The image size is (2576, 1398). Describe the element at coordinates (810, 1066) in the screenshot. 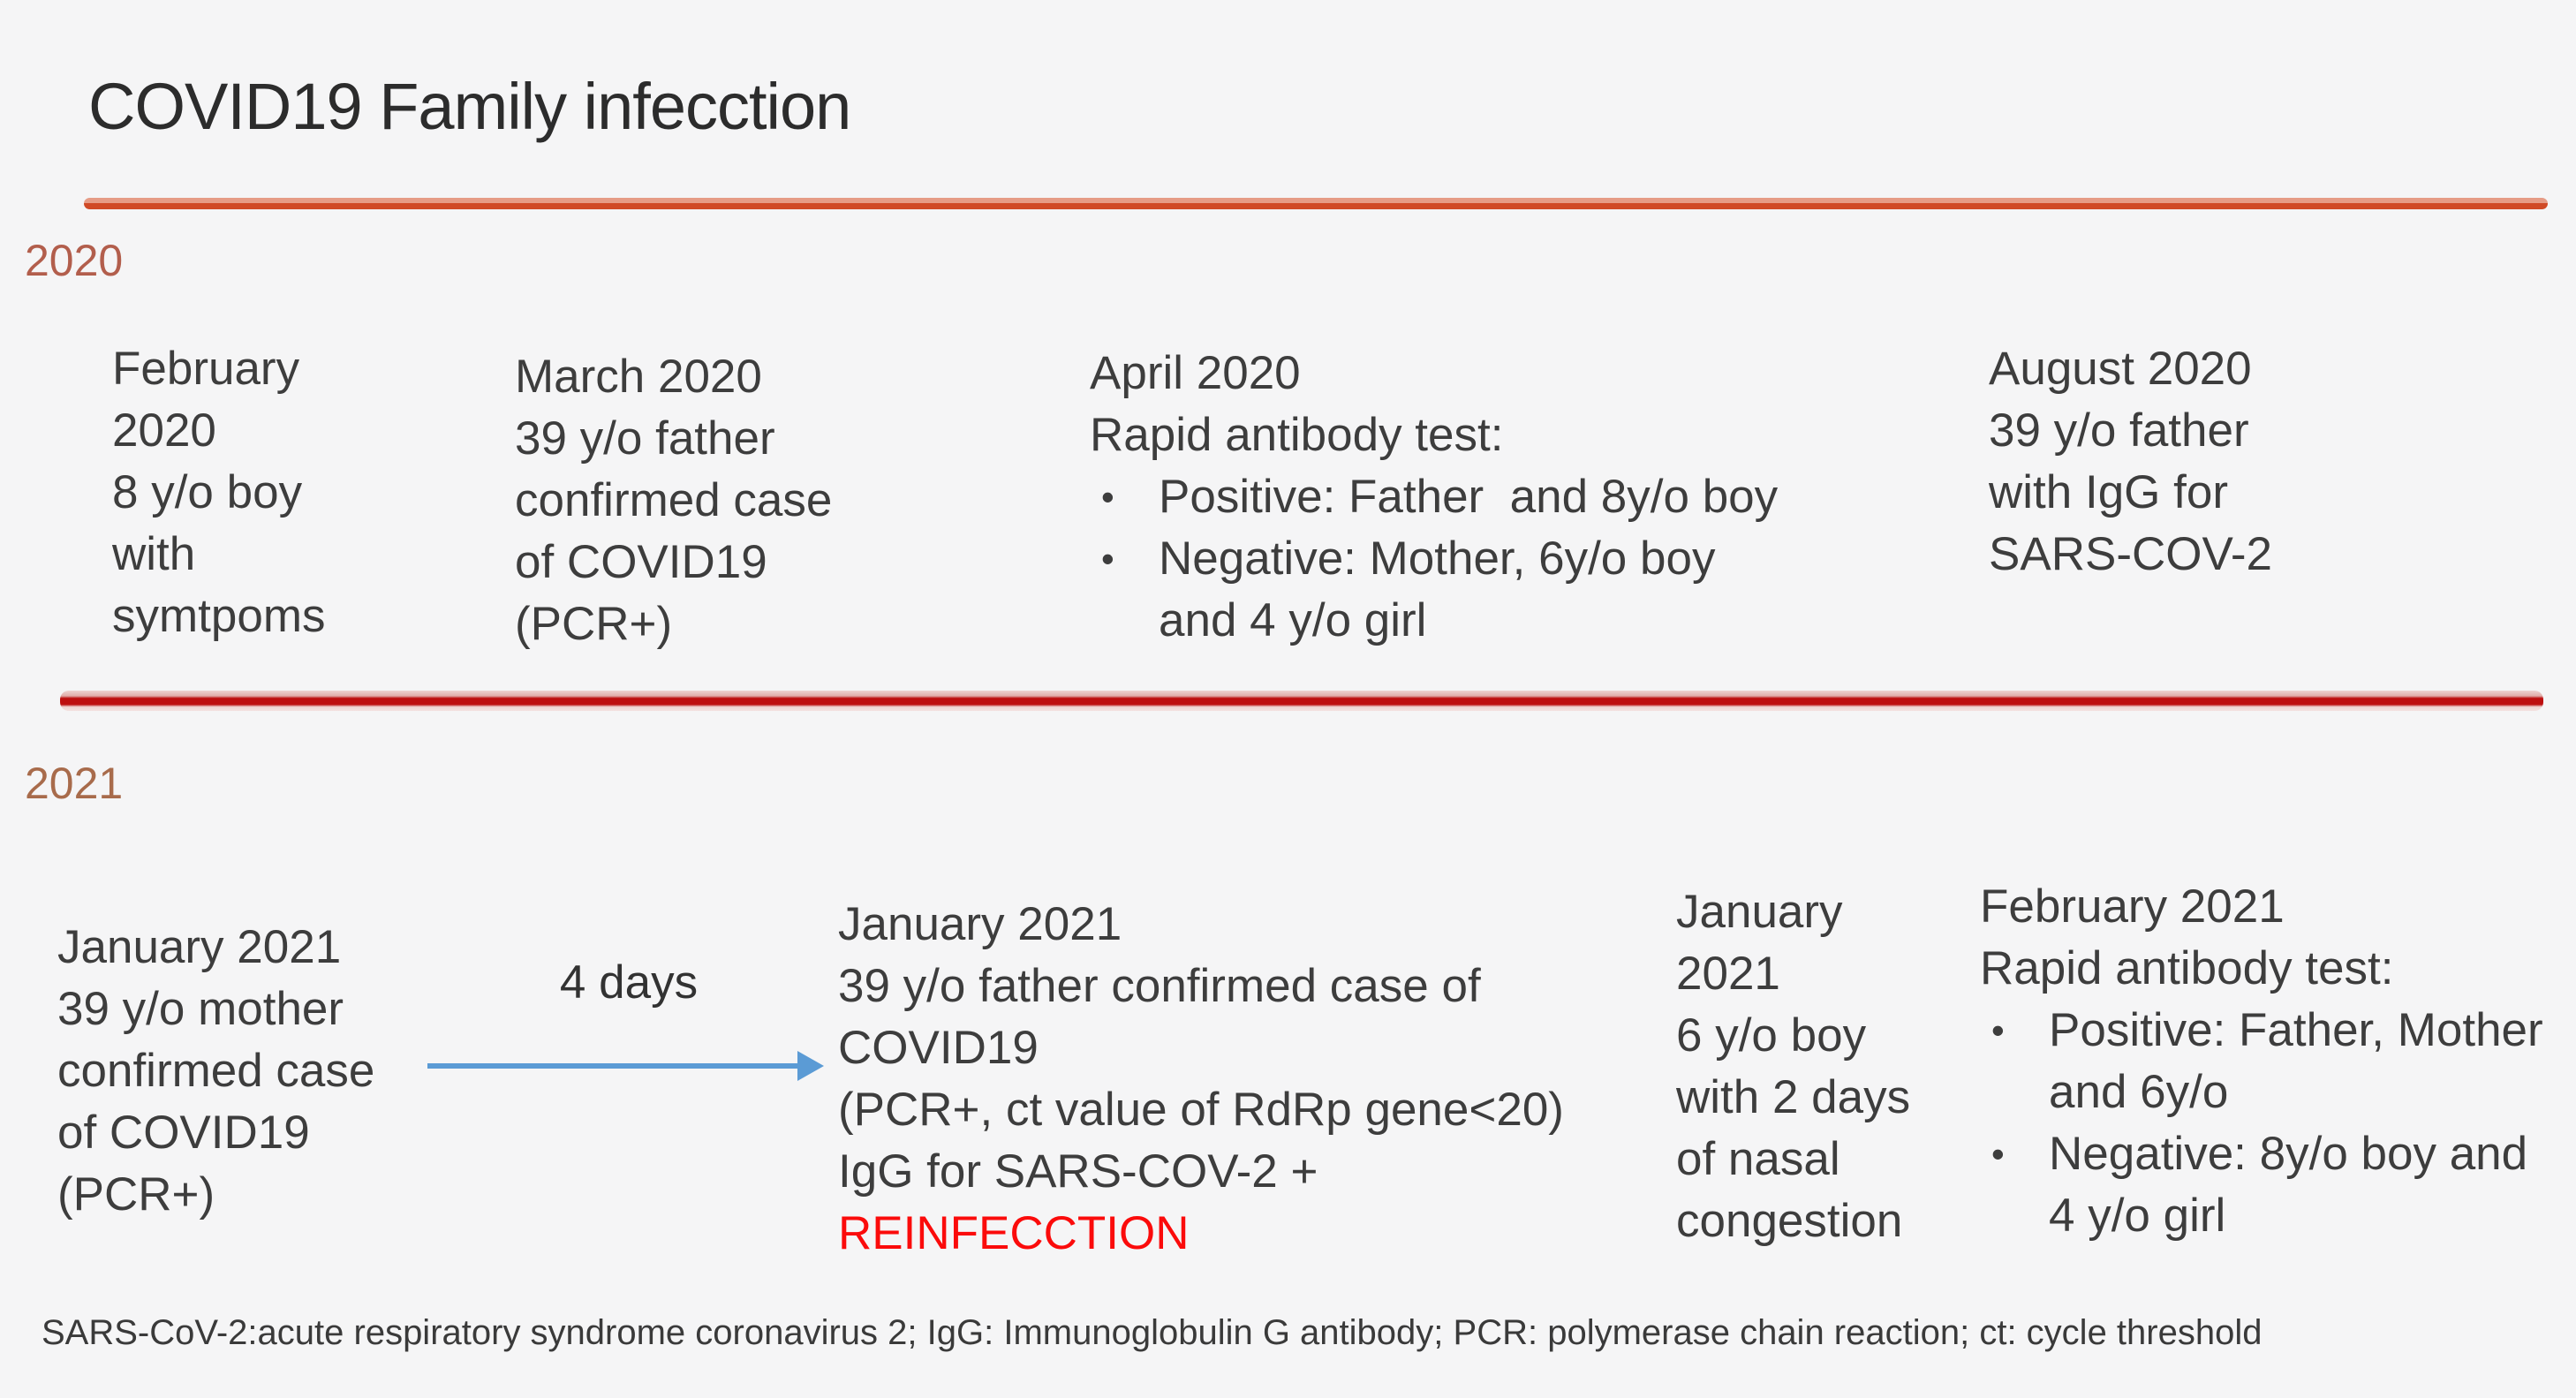

I see `arrow-right-icon` at that location.